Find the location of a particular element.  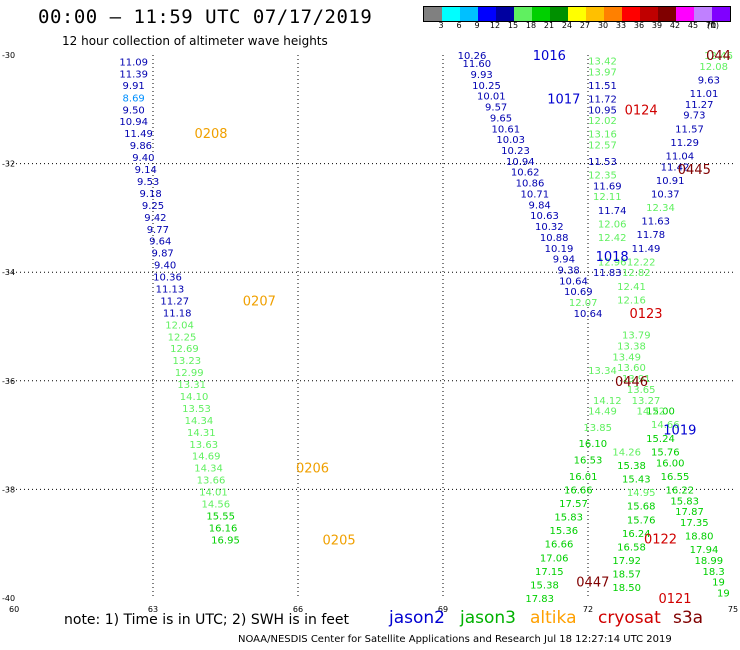

altika-swh-value: 13.63 is located at coordinates (203, 445).